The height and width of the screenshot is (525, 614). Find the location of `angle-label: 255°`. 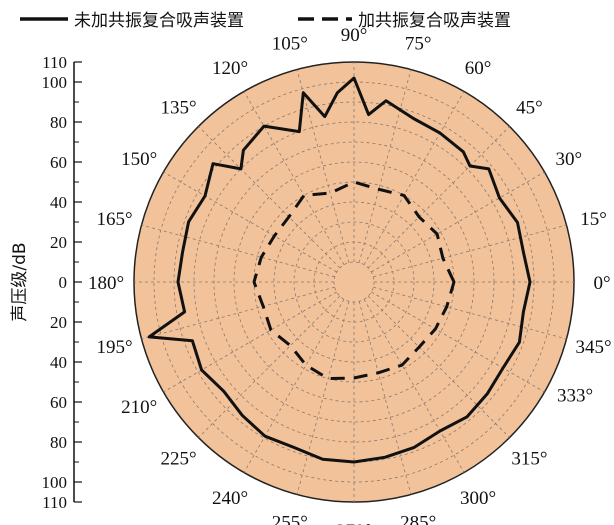

angle-label: 255° is located at coordinates (290, 519).